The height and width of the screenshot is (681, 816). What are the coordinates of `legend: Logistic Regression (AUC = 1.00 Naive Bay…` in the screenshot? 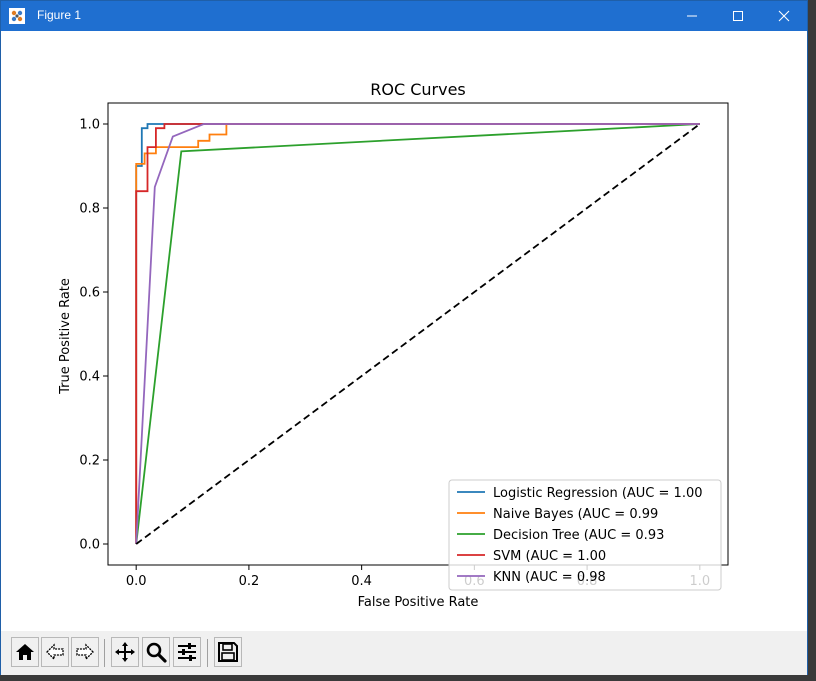 It's located at (585, 535).